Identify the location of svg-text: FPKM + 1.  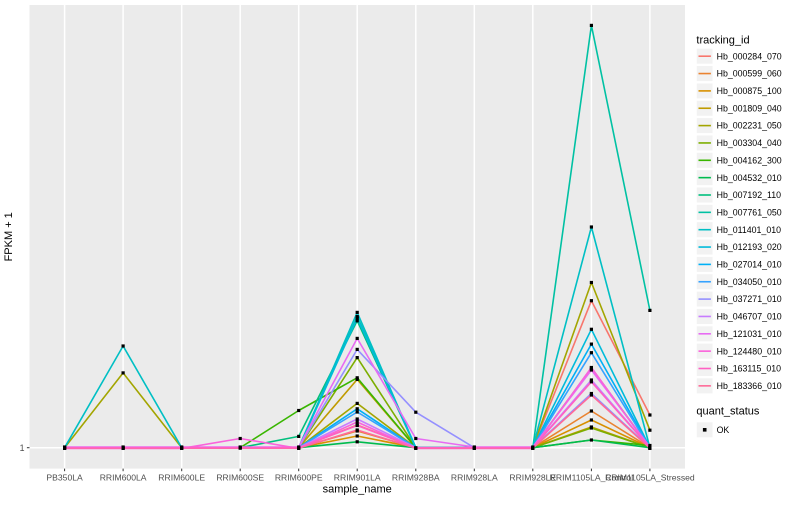
(9, 236).